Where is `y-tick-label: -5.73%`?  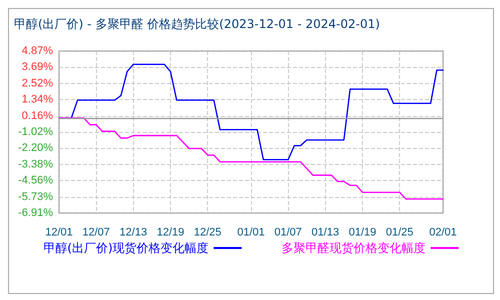
y-tick-label: -5.73% is located at coordinates (36, 196).